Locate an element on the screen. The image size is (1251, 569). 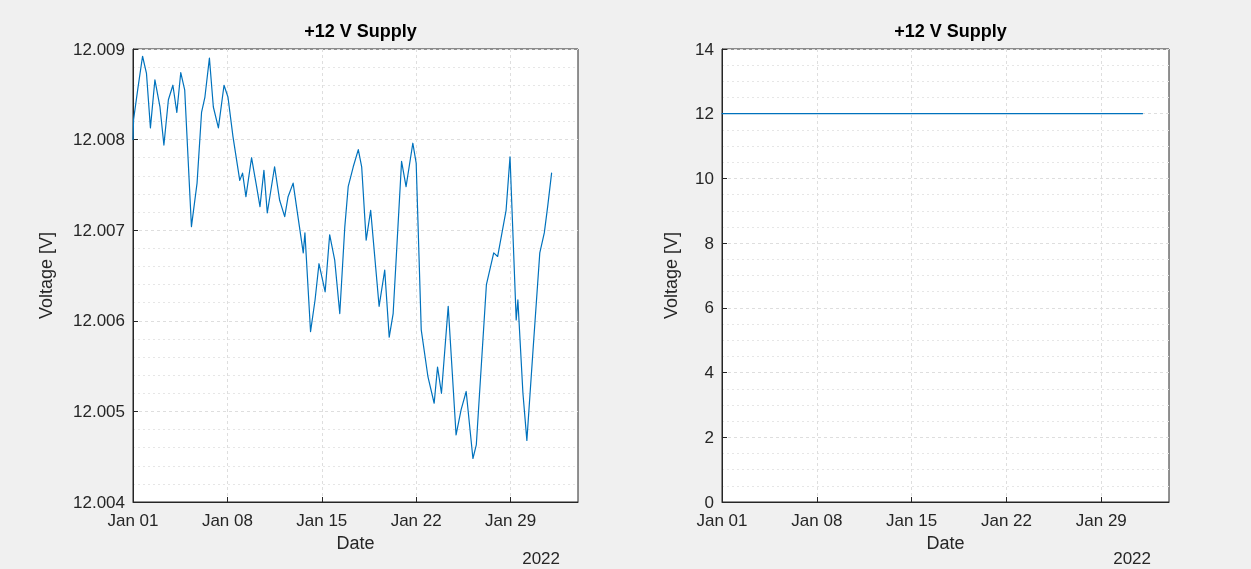
y-tick-label: 6 is located at coordinates (709, 308).